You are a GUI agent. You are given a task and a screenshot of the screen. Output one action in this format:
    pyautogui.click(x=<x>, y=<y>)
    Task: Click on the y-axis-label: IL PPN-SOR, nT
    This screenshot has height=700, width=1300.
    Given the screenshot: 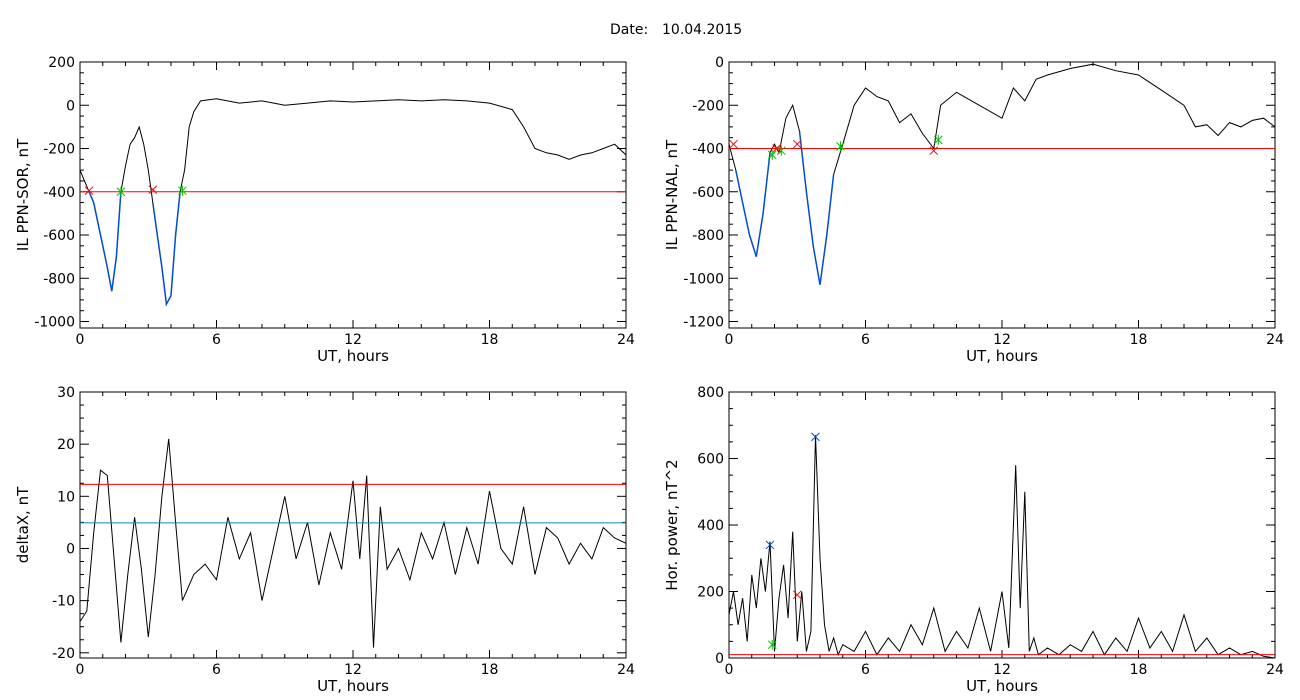 What is the action you would take?
    pyautogui.click(x=23, y=194)
    